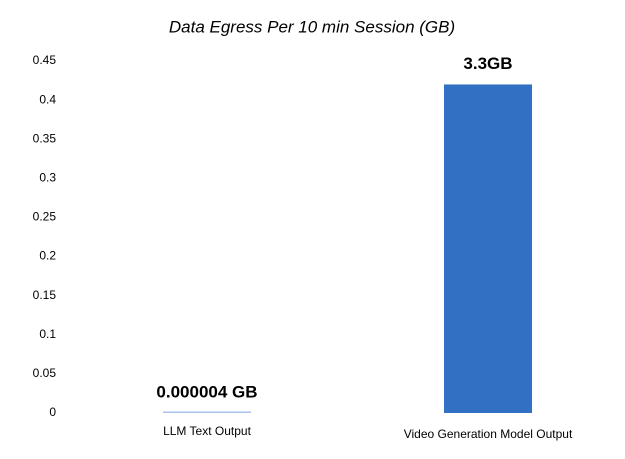 This screenshot has height=459, width=625. I want to click on y-tick-label: 0.1, so click(47, 334).